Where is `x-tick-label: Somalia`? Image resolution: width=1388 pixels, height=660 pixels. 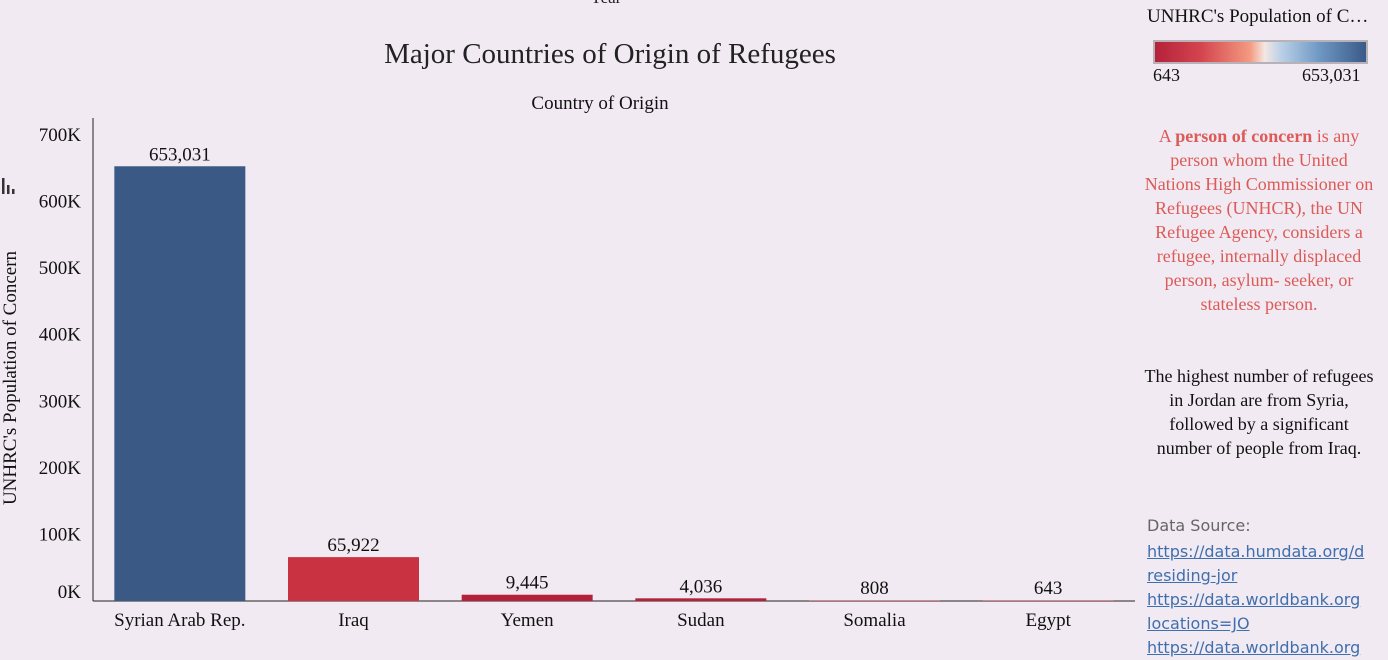
x-tick-label: Somalia is located at coordinates (874, 620).